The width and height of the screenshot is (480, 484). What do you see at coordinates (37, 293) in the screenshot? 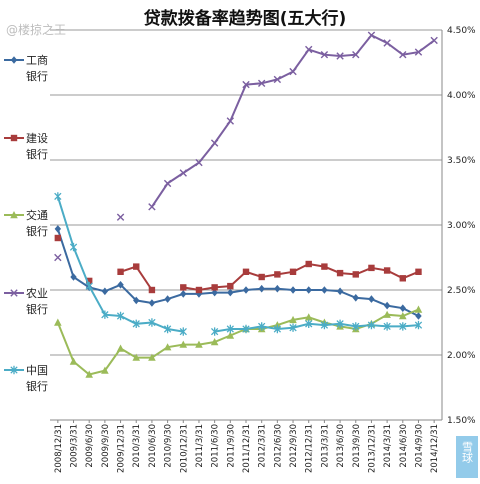
I see `legend-label-line1: 农业` at bounding box center [37, 293].